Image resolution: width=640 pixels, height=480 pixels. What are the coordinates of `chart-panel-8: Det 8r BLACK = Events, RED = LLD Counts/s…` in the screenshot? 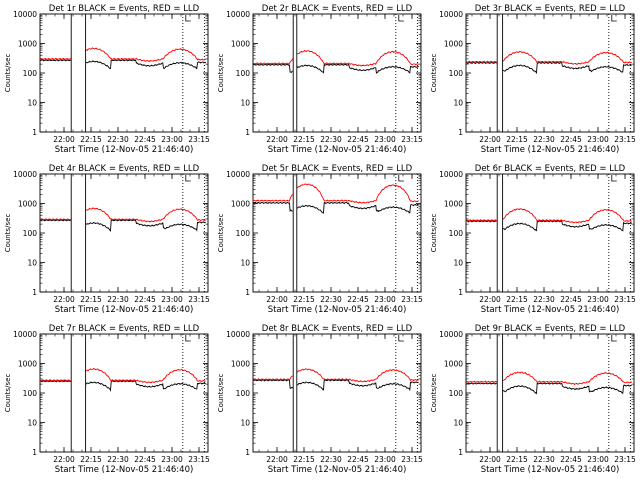 It's located at (320, 399).